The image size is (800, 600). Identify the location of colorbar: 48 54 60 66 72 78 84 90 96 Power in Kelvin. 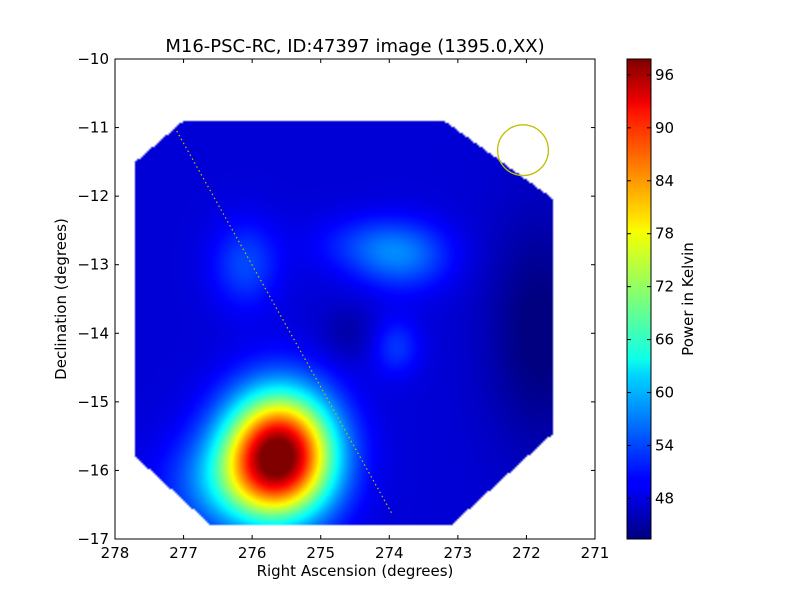
(661, 299).